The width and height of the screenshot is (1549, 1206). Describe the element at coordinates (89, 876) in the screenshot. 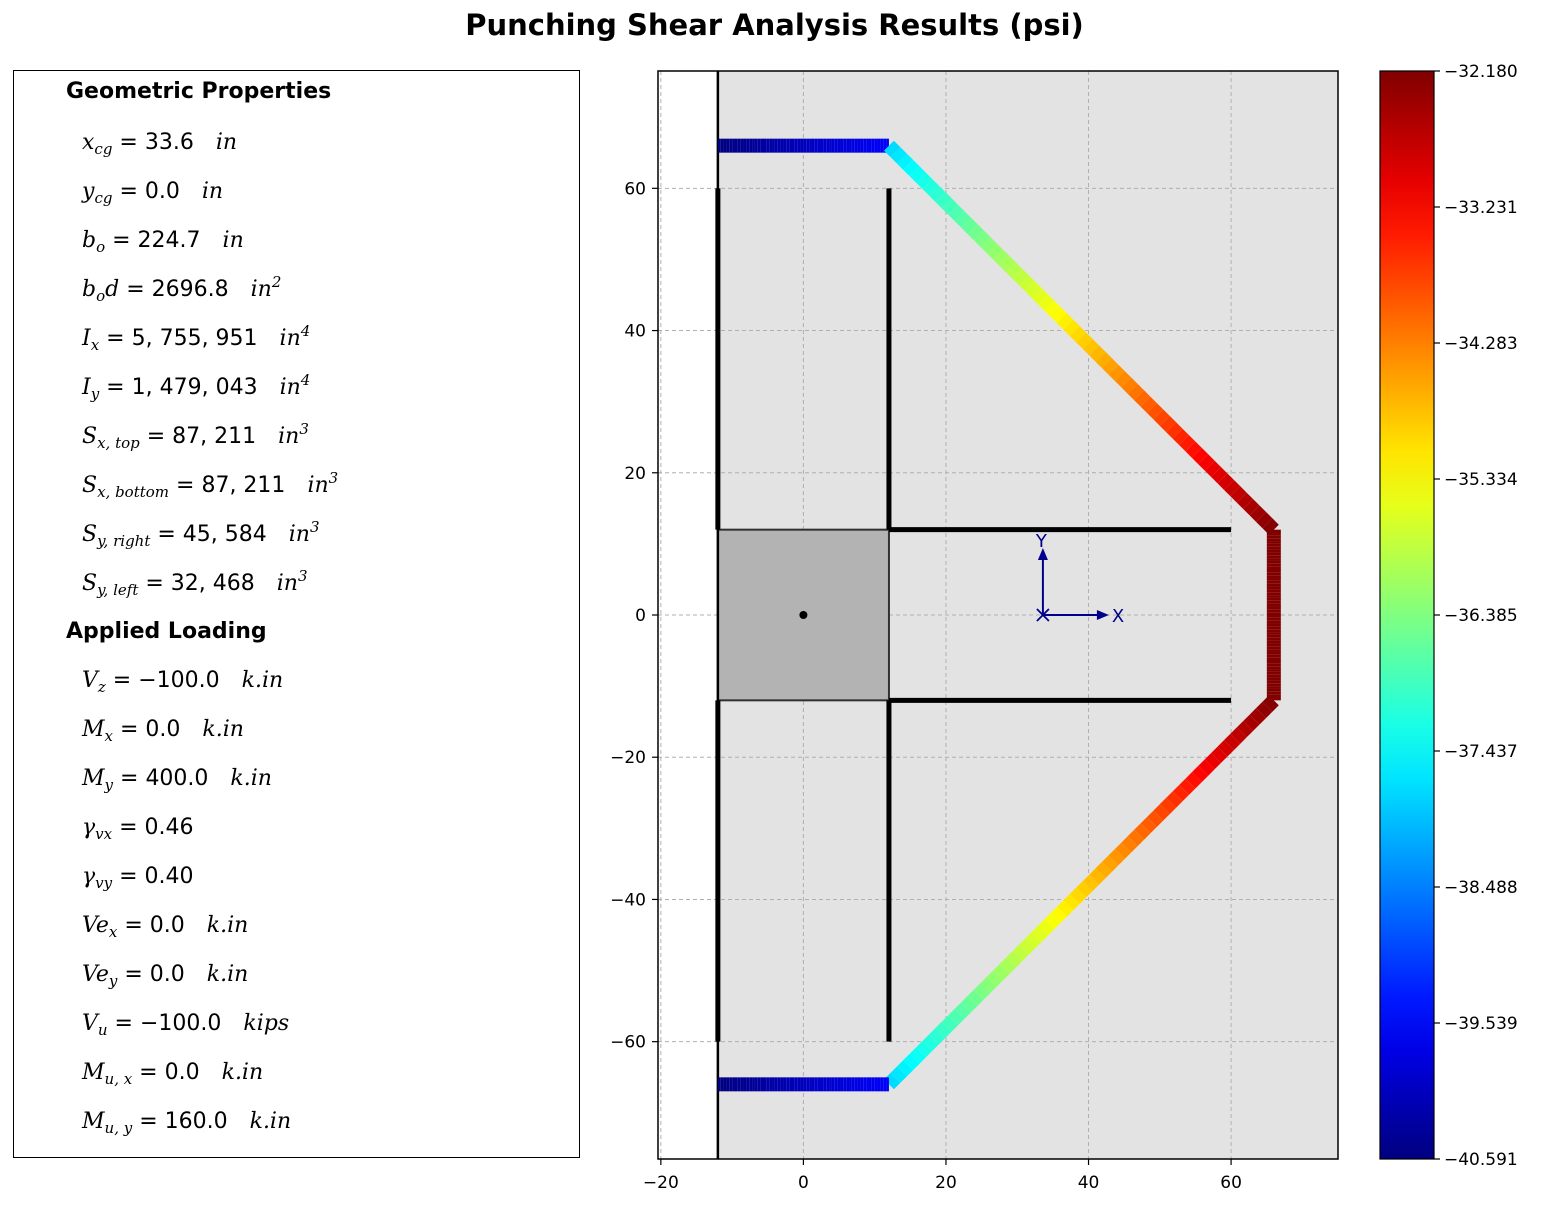

I see `property-symbol: γ` at that location.